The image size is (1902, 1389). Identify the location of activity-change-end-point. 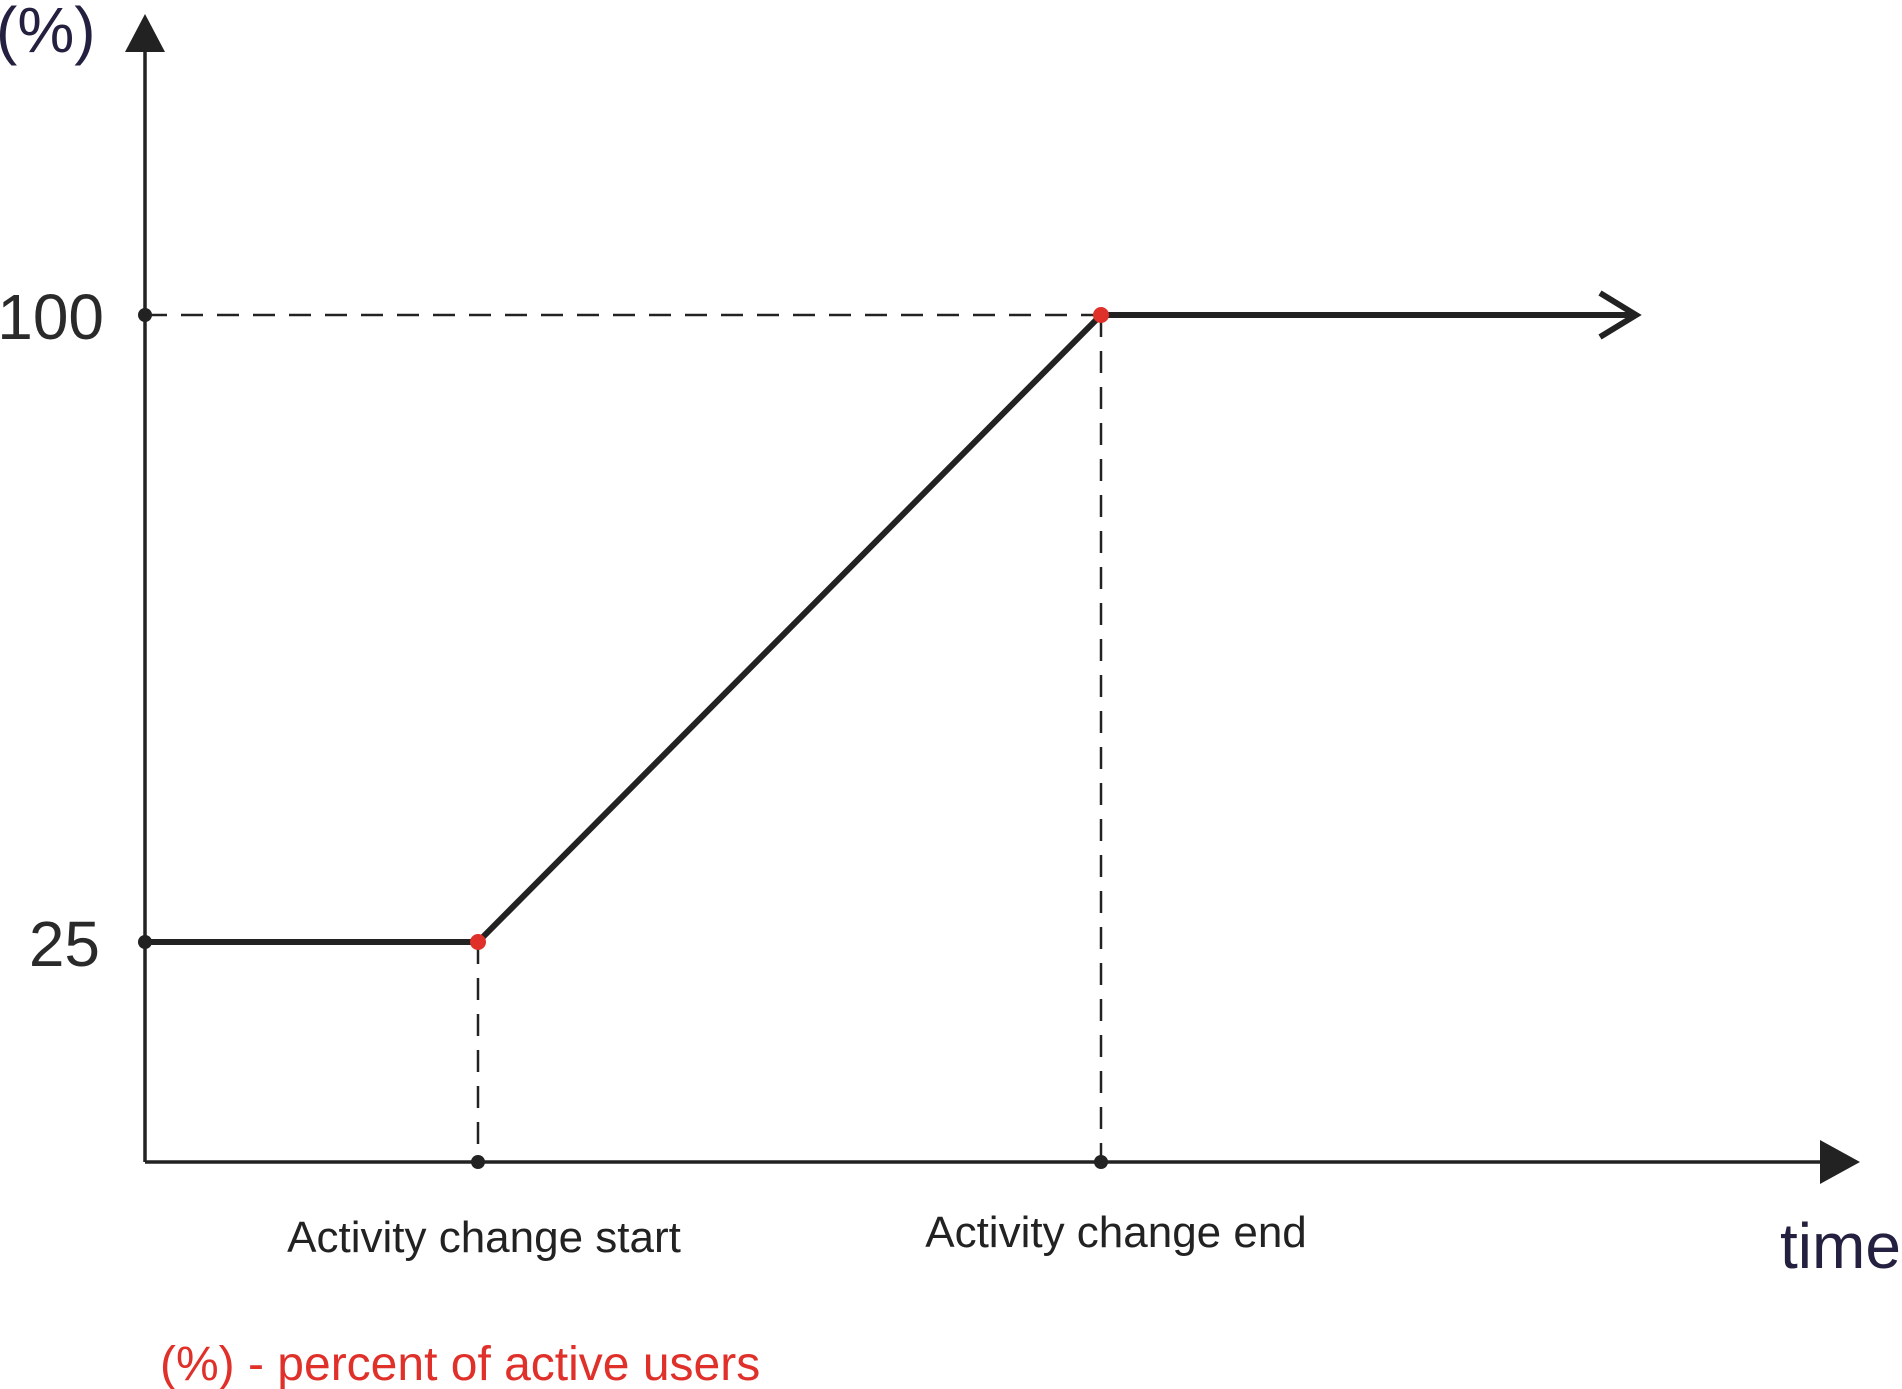
(1101, 315).